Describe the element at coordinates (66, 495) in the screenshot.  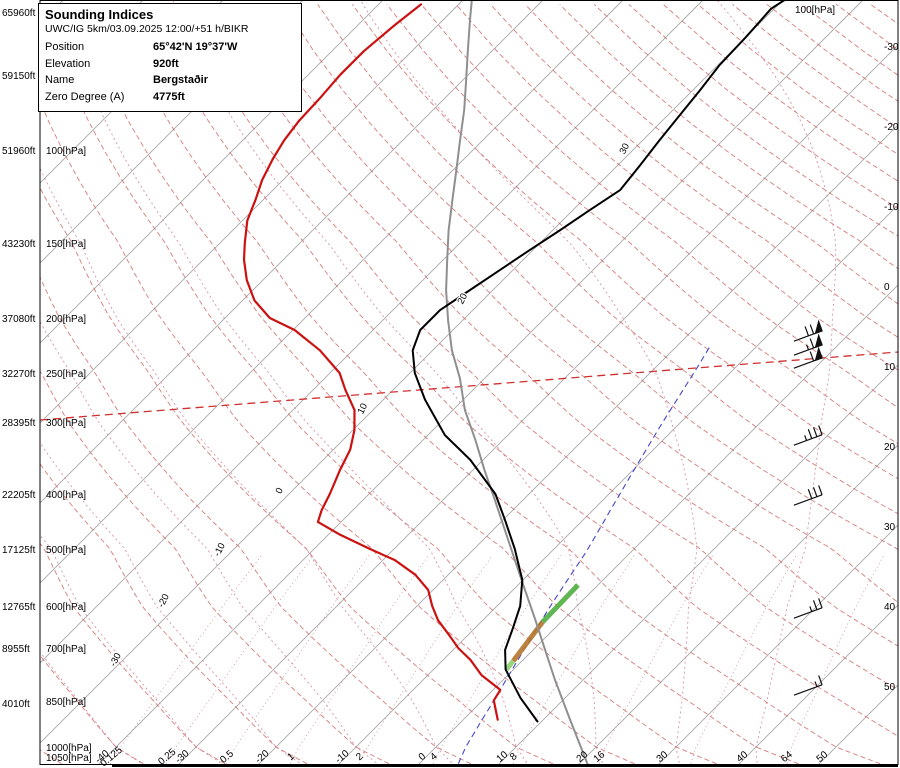
I see `pressure-label: 400[hPa]` at that location.